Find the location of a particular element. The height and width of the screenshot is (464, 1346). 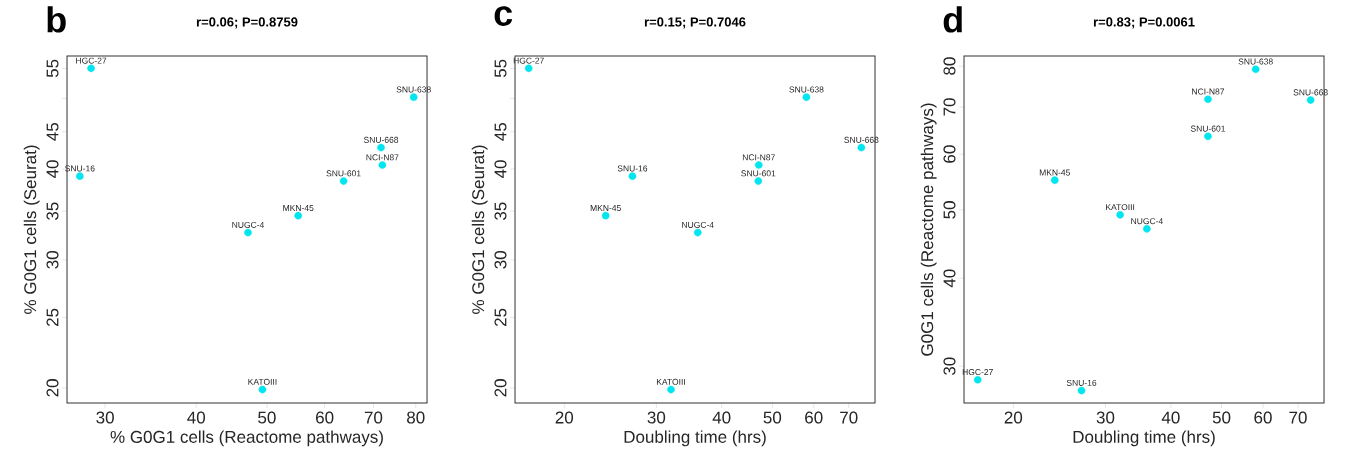

text: c is located at coordinates (503, 16).